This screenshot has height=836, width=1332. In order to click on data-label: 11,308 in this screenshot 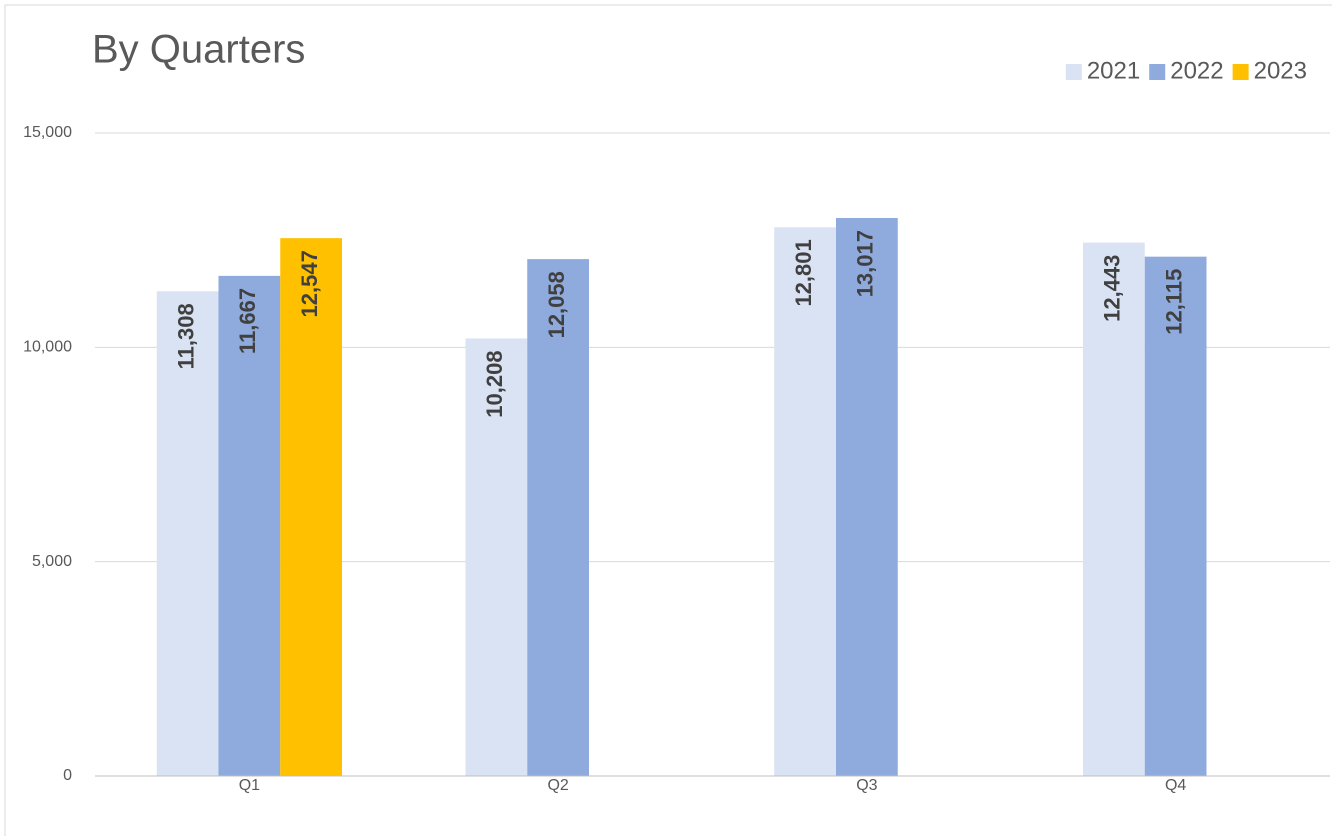, I will do `click(185, 336)`.